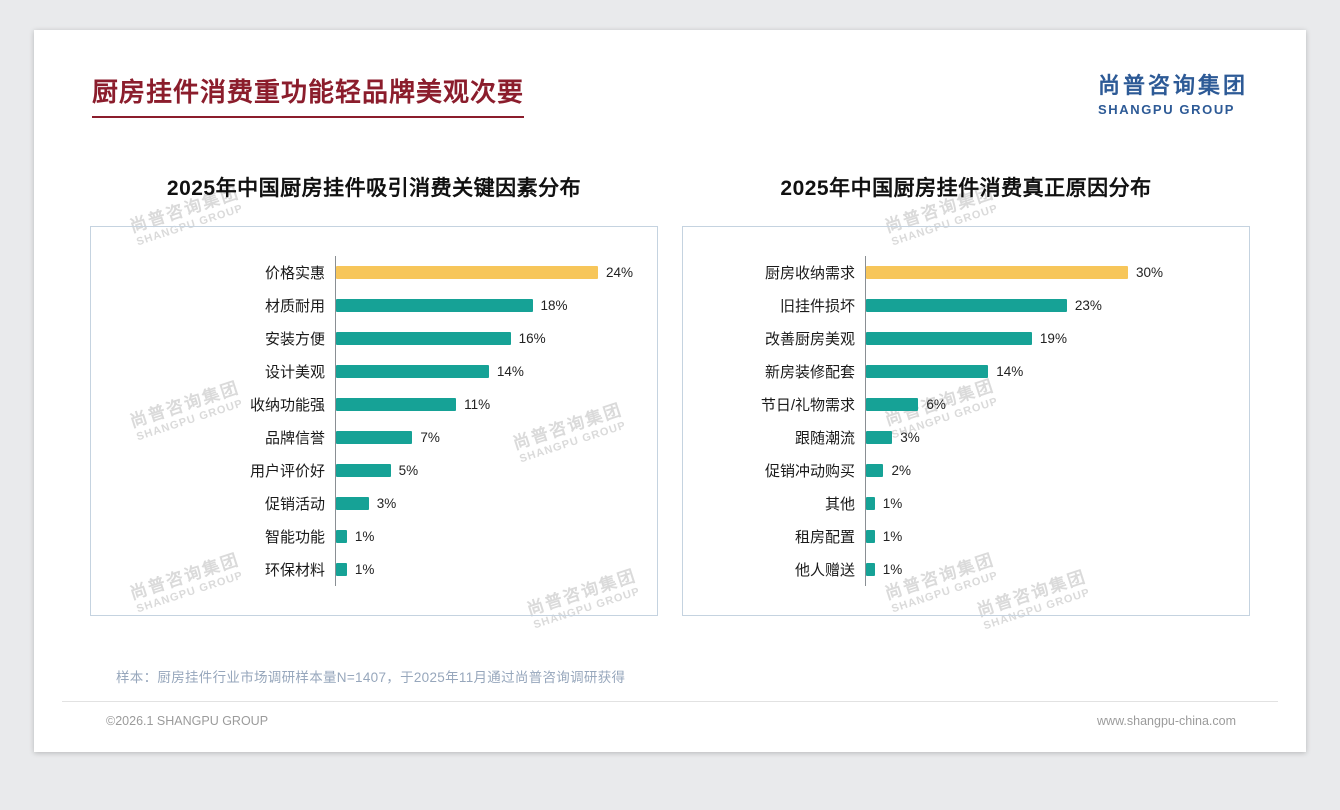 This screenshot has height=810, width=1340. I want to click on value-label: 3%, so click(386, 503).